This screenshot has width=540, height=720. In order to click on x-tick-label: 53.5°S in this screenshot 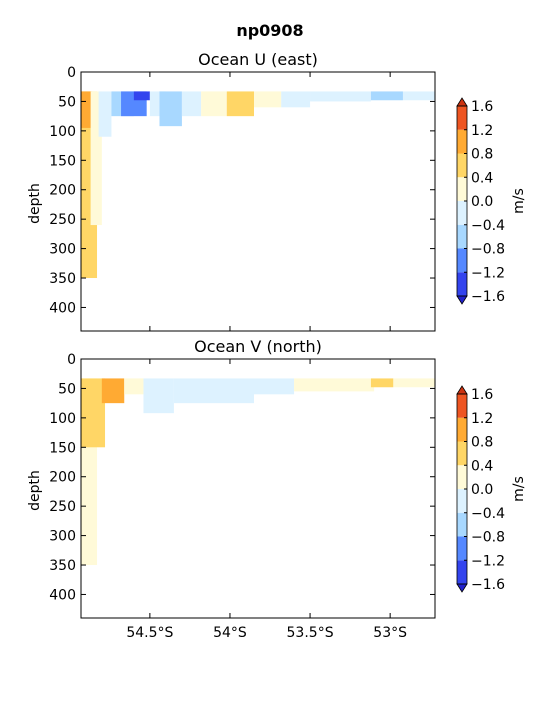, I will do `click(310, 633)`.